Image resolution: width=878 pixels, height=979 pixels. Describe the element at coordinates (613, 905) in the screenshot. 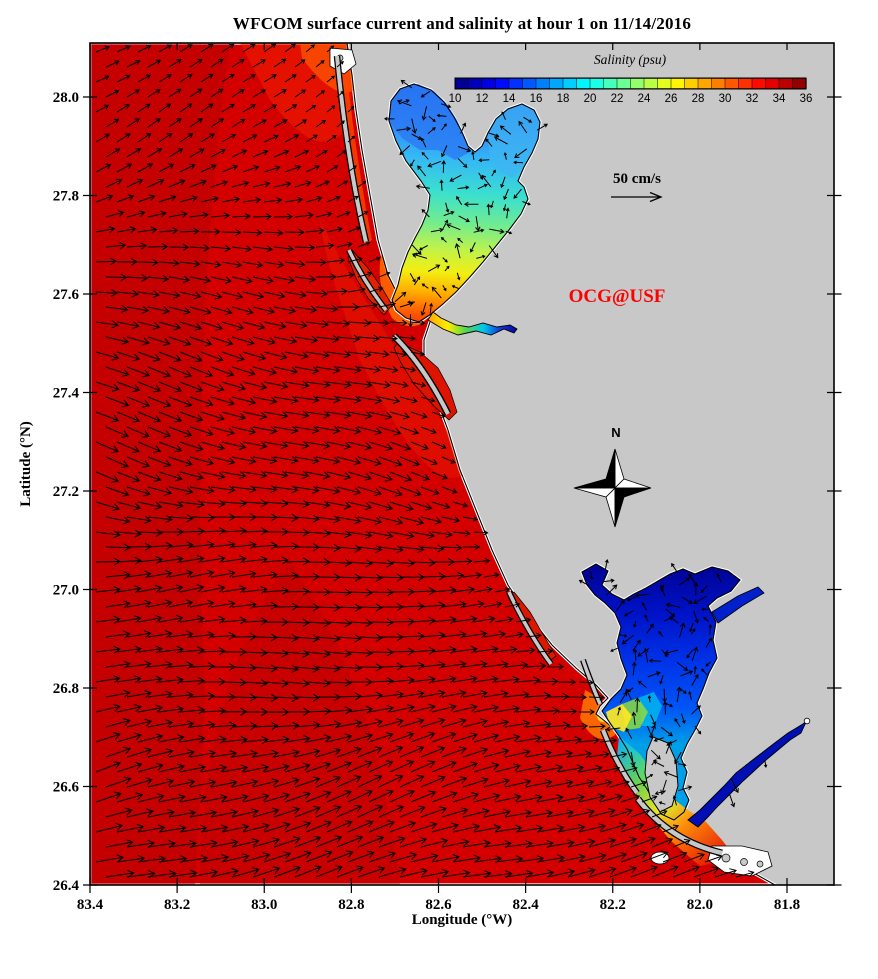

I see `svg-text: 82.2` at that location.